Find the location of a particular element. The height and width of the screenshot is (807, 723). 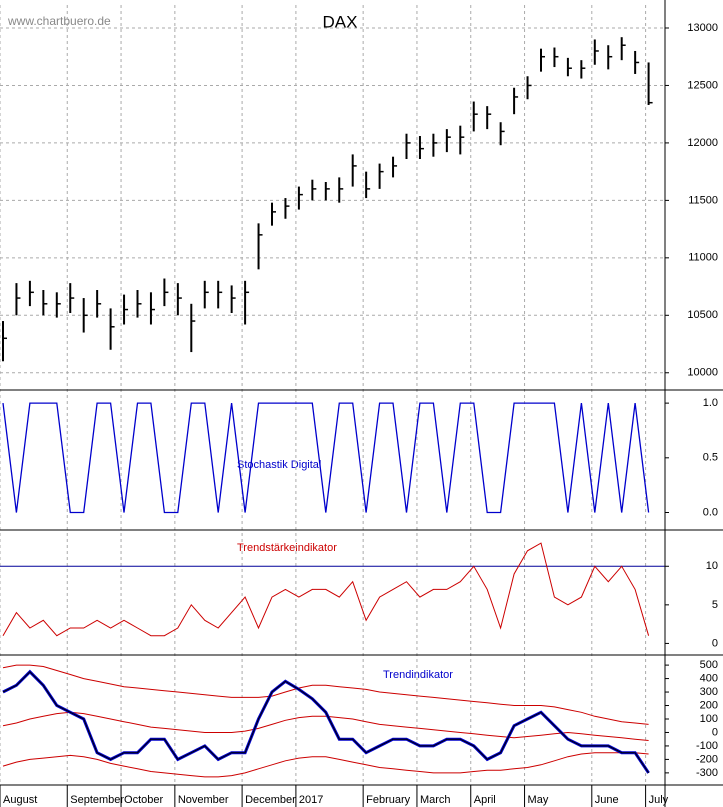

y-tick-label: 100 is located at coordinates (709, 719).